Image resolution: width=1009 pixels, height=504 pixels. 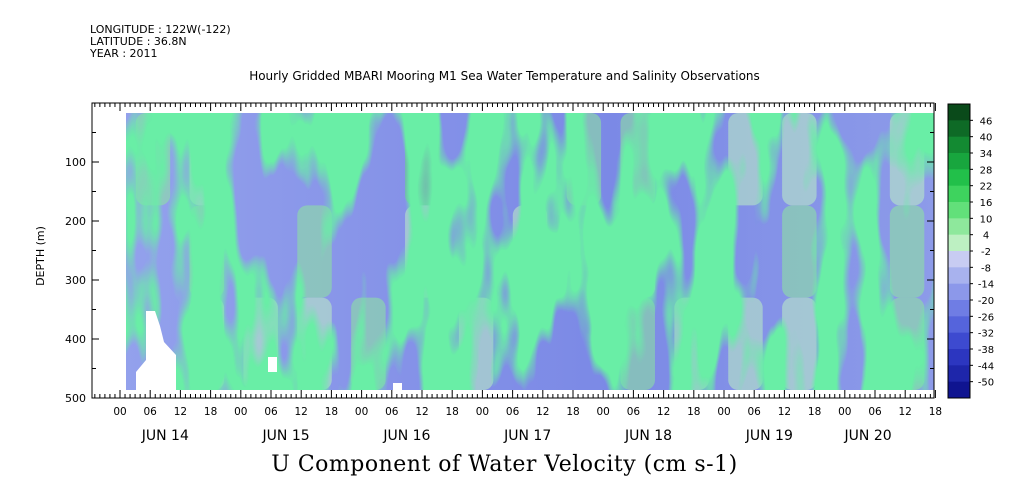 What do you see at coordinates (986, 121) in the screenshot?
I see `colorbar-label: 46` at bounding box center [986, 121].